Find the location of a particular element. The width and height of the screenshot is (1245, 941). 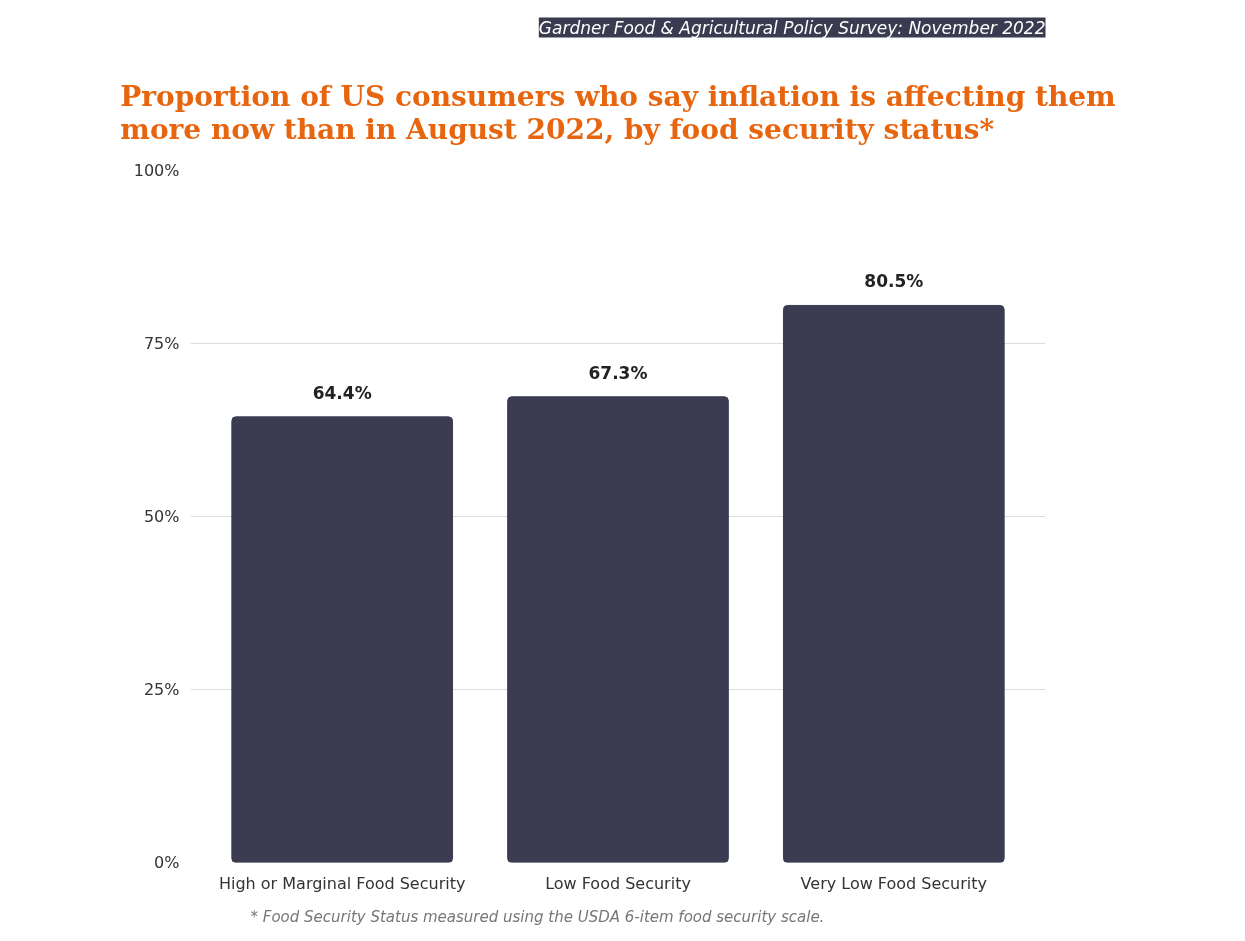

y-tick-label: 25% is located at coordinates (161, 689).